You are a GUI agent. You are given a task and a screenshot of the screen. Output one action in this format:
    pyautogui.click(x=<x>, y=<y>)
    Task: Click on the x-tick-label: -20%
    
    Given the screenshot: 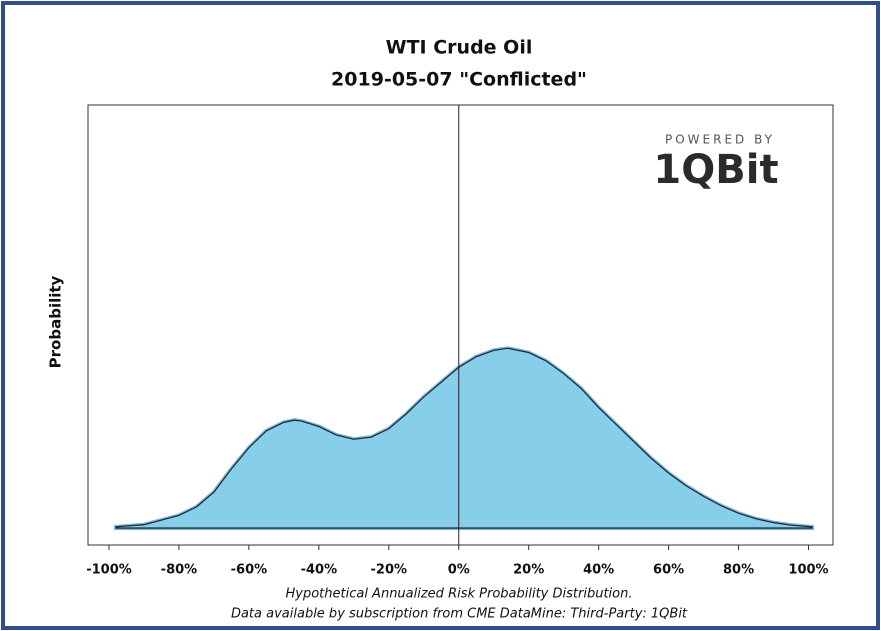 What is the action you would take?
    pyautogui.click(x=389, y=570)
    